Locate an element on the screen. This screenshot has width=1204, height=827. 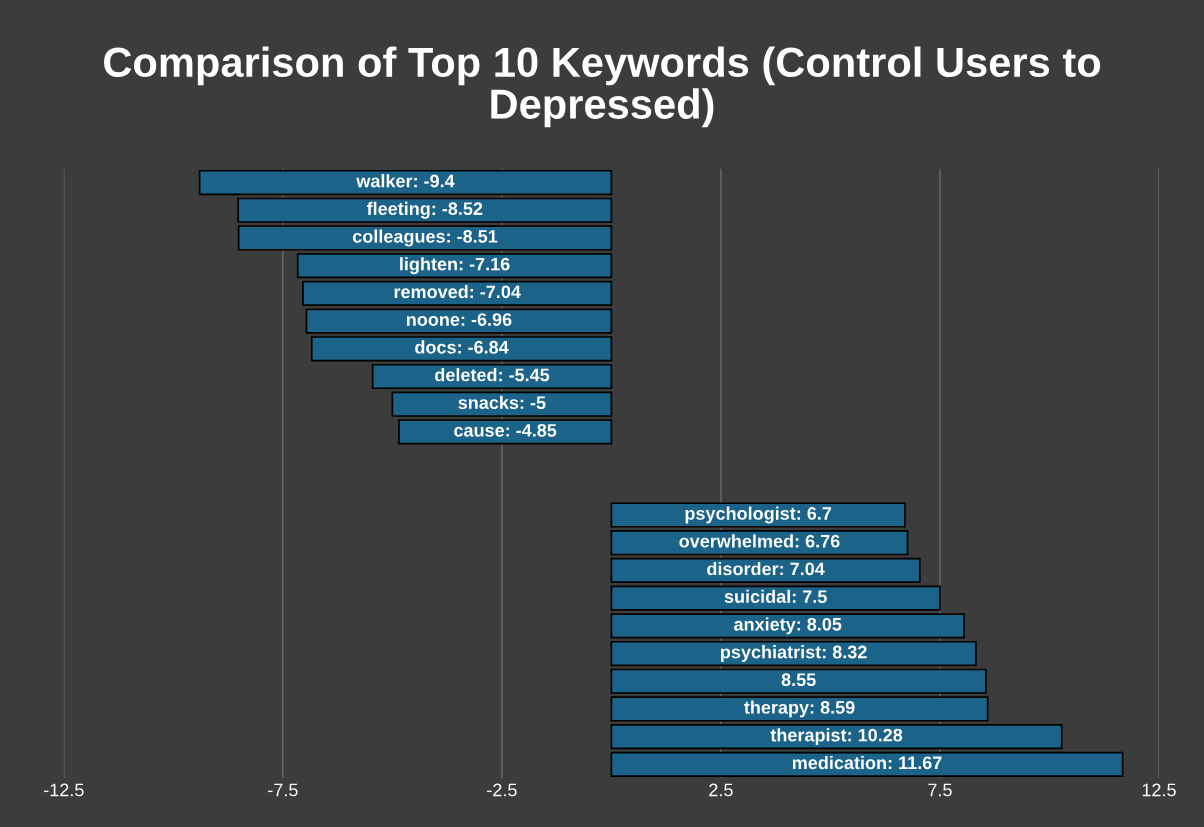
data-label: lighten: -7.16 is located at coordinates (455, 266).